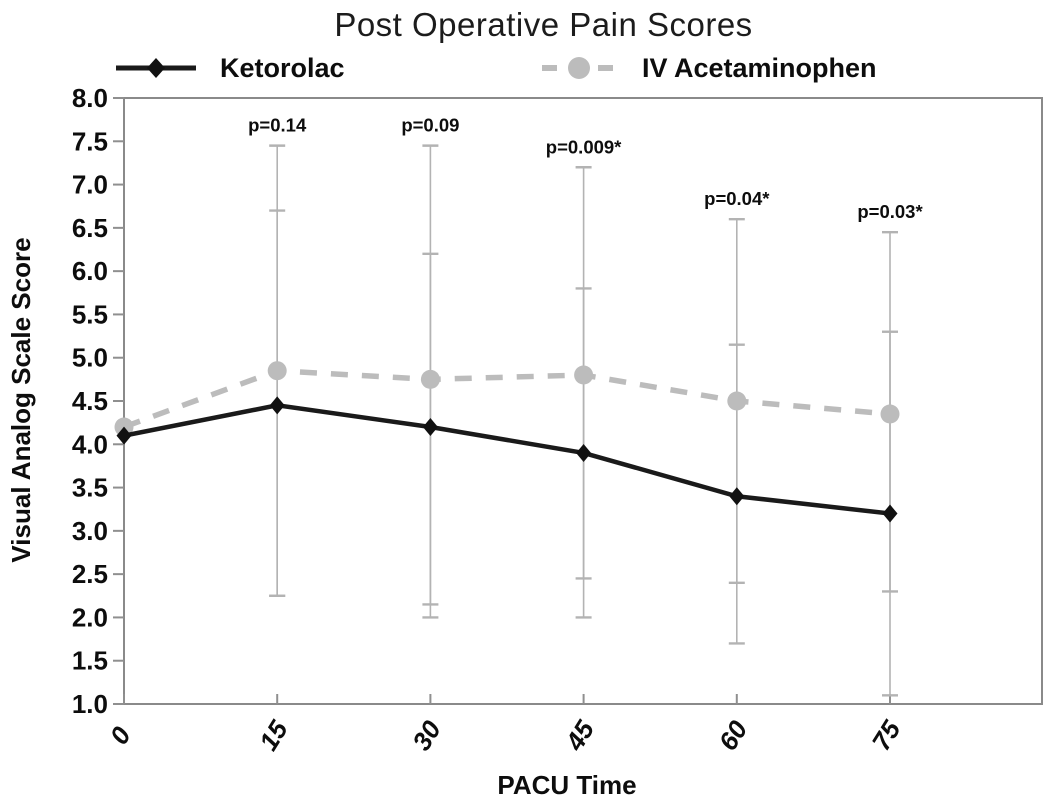  What do you see at coordinates (90, 141) in the screenshot?
I see `y-tick-label: 7.5` at bounding box center [90, 141].